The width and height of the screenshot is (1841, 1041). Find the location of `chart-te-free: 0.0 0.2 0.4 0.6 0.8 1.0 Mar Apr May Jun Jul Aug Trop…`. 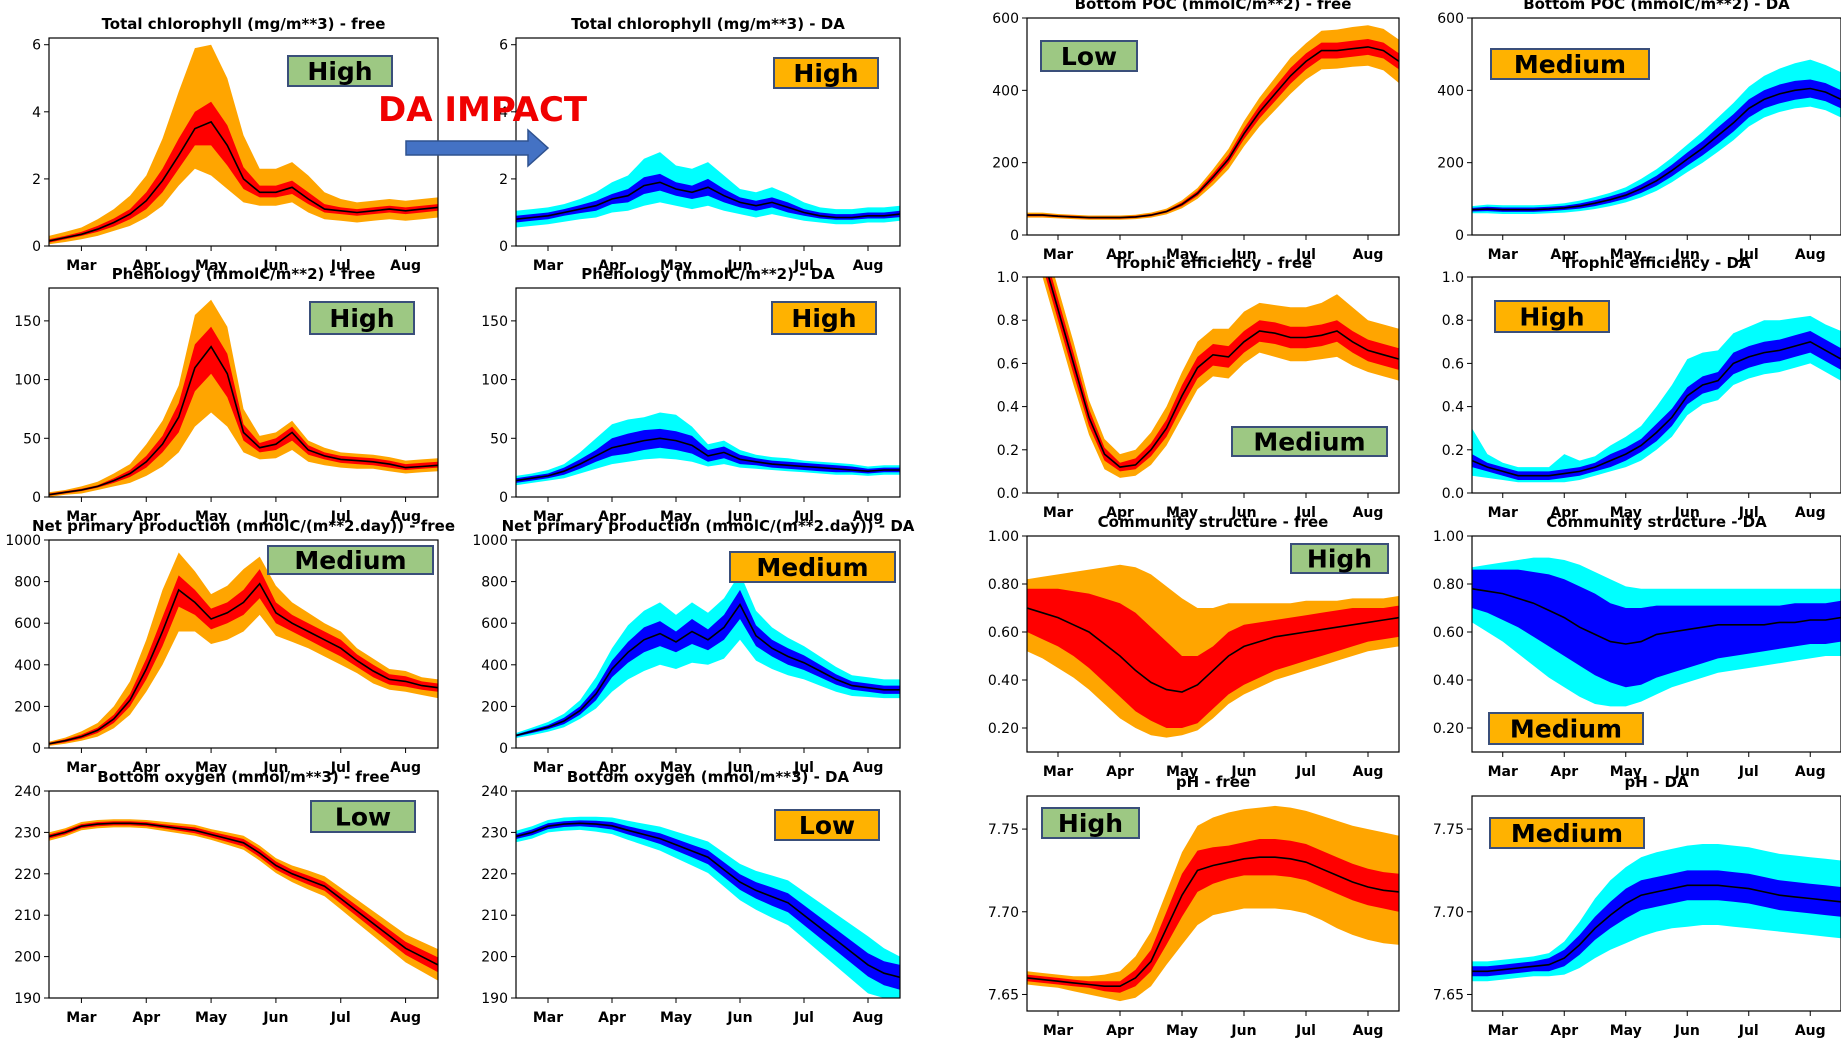

chart-te-free: 0.0 0.2 0.4 0.6 0.8 1.0 Mar Apr May Jun Jul Aug Trop… is located at coordinates (1198, 387).